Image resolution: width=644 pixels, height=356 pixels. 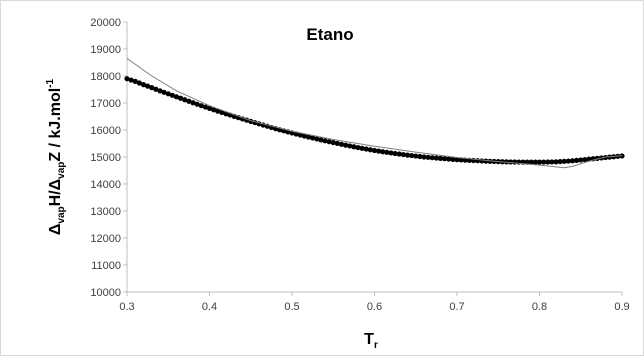 I want to click on y-tick-label: 11000, so click(x=106, y=266).